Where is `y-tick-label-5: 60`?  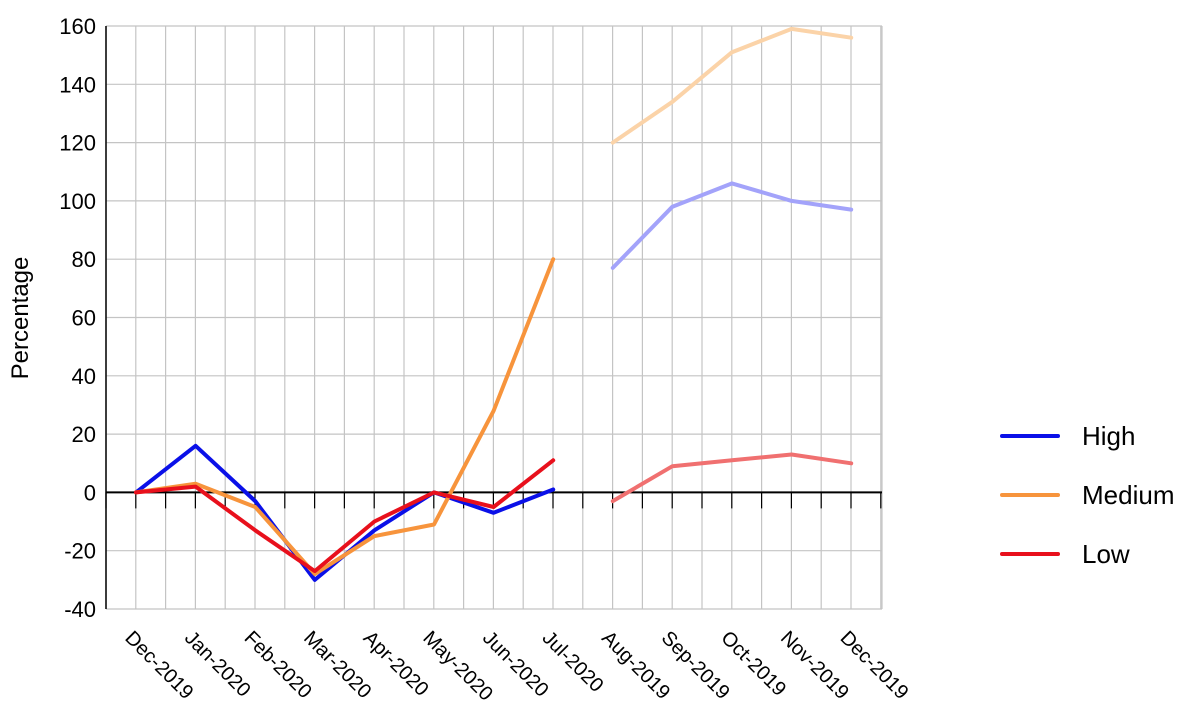
y-tick-label-5: 60 is located at coordinates (84, 318).